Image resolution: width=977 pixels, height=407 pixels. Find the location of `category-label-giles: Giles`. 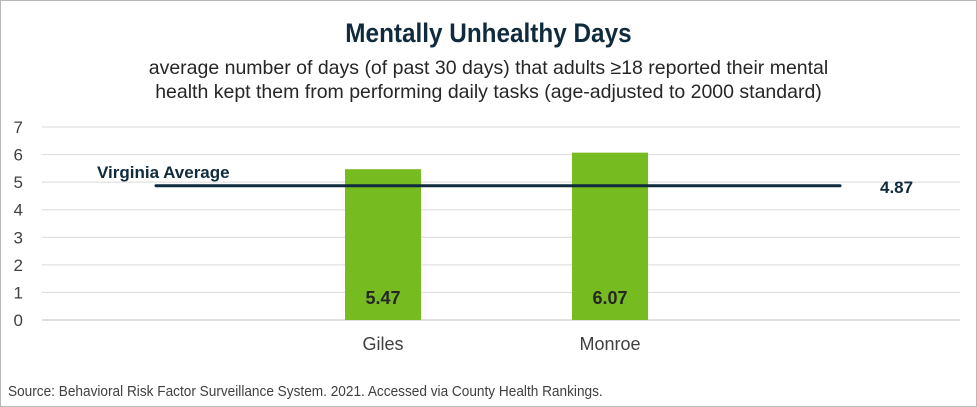

category-label-giles: Giles is located at coordinates (382, 344).